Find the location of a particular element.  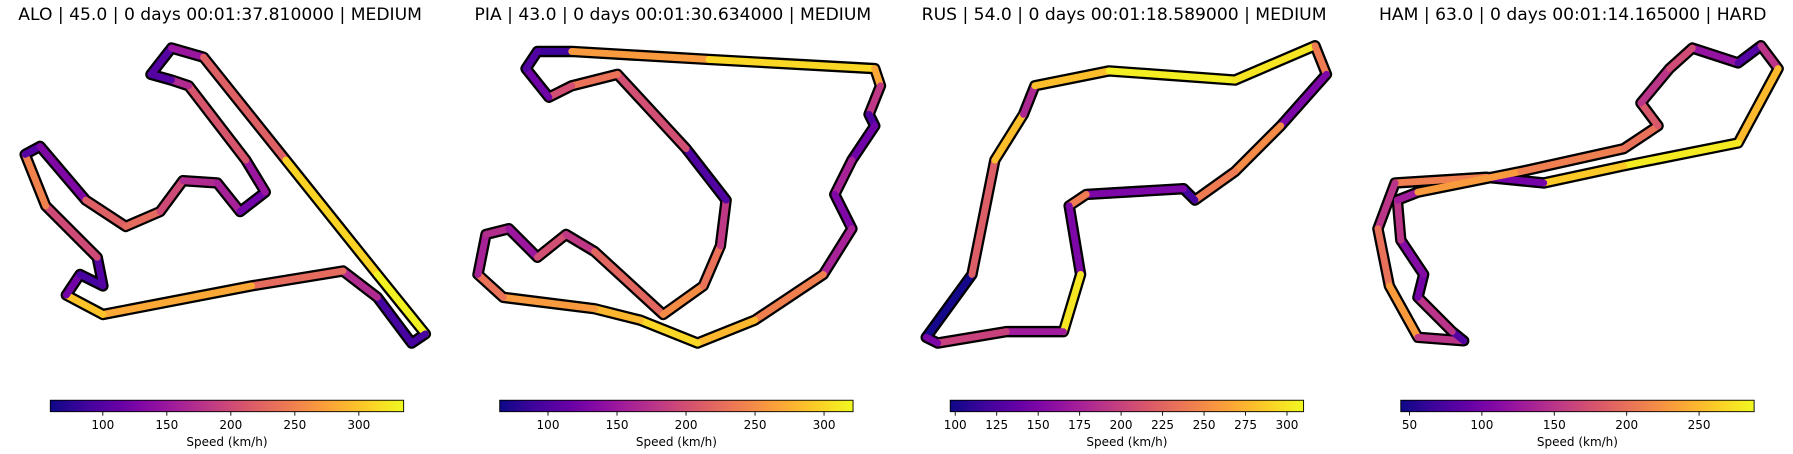

colorbar-tick-label: 175 is located at coordinates (1079, 425).